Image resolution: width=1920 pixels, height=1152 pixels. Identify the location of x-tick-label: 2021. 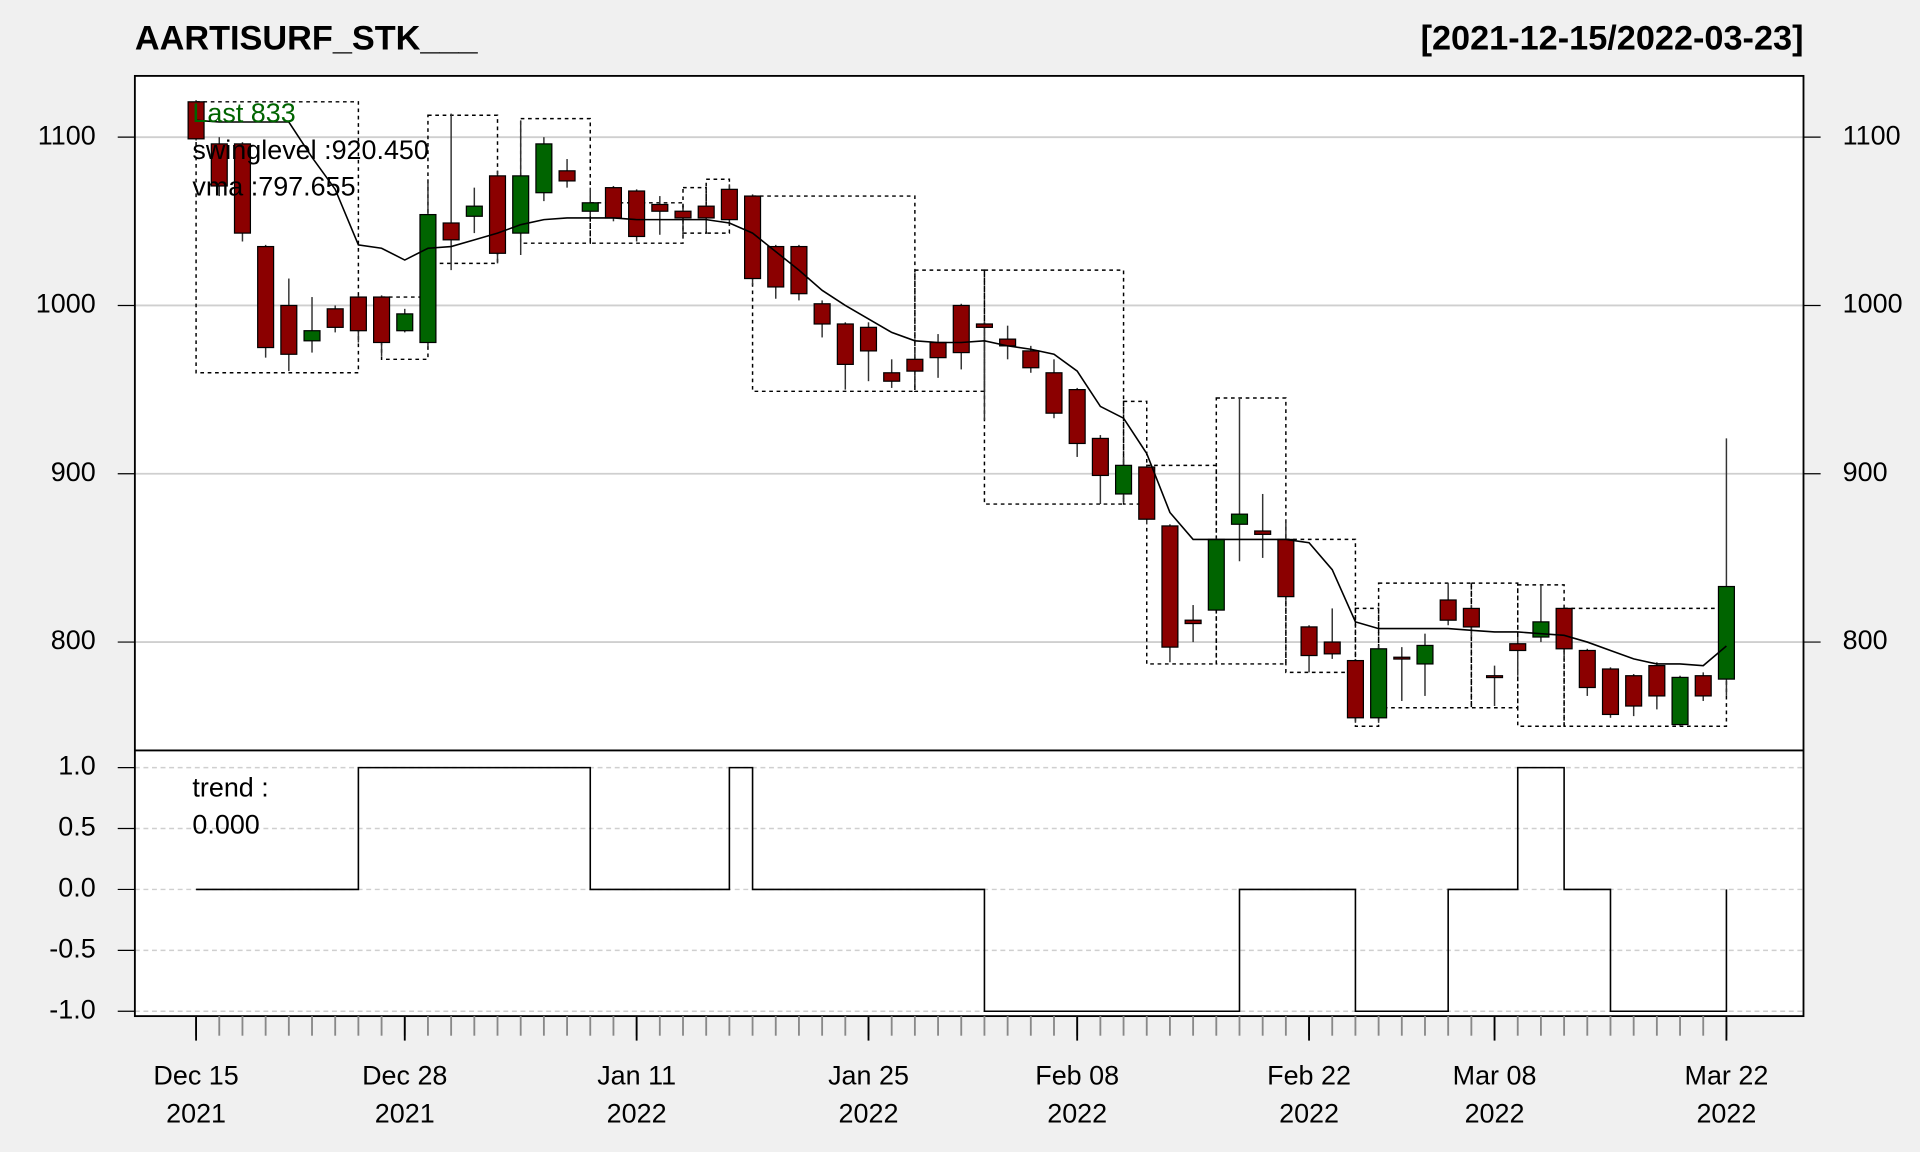
(405, 1113).